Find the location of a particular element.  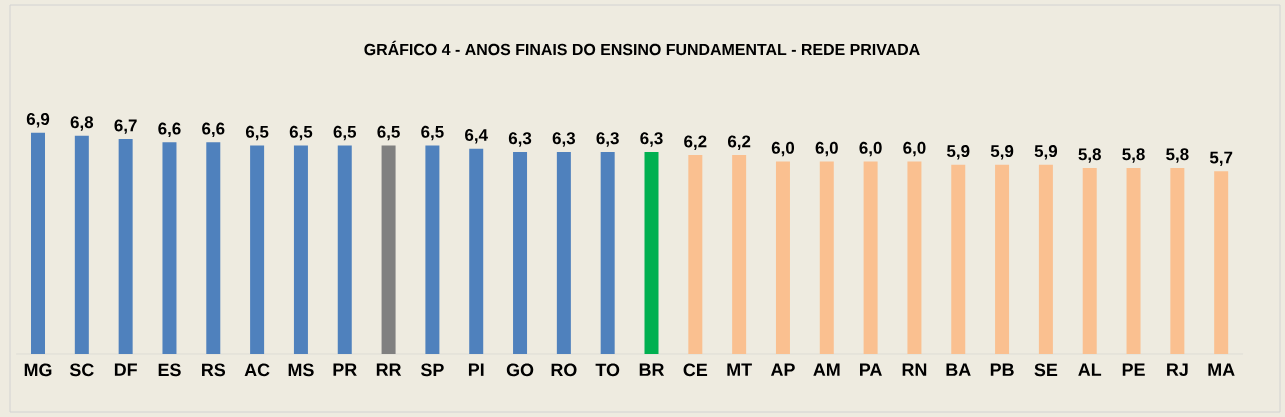

x-tick-label: AC is located at coordinates (257, 370).